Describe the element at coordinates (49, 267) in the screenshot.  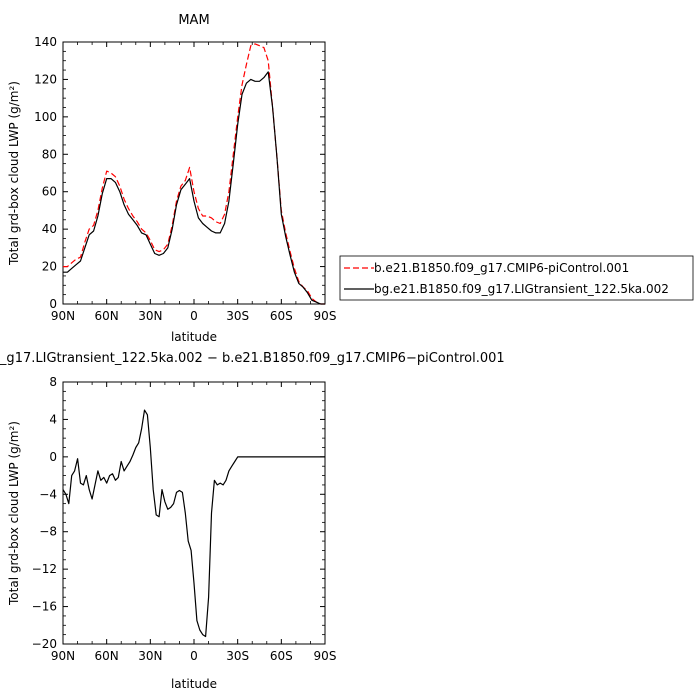
I see `top-ytick-label: 20` at that location.